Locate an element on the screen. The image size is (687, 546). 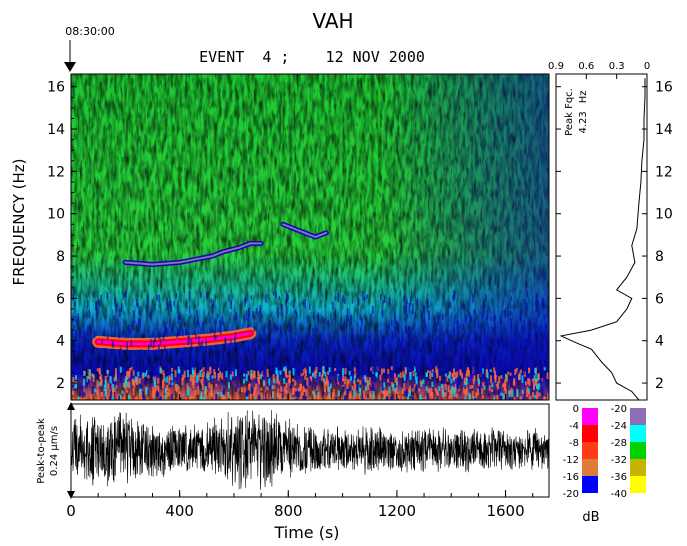
peak-y-tick-label: 10 is located at coordinates (664, 215).